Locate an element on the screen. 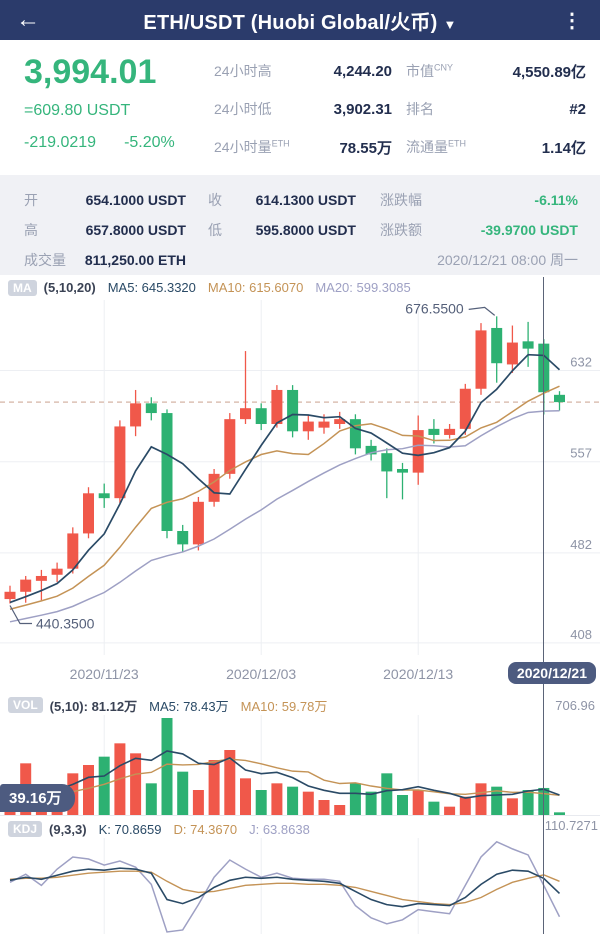 The image size is (600, 934). kdj-k-value: K: 70.8659 is located at coordinates (130, 829).